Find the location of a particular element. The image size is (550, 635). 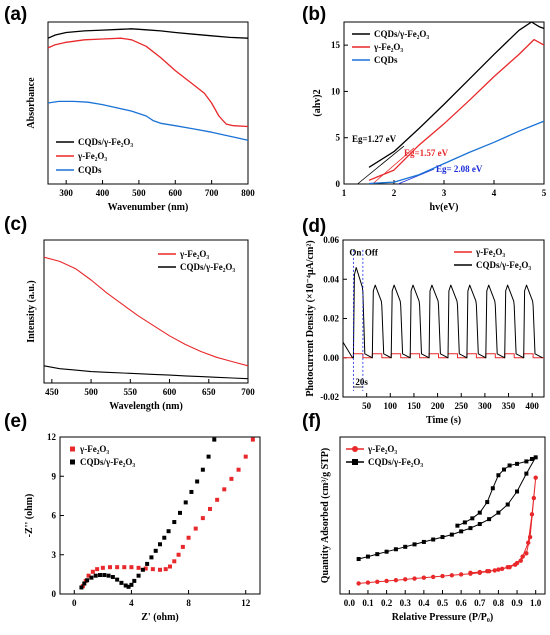

y-tick-label: 5 is located at coordinates (338, 138).